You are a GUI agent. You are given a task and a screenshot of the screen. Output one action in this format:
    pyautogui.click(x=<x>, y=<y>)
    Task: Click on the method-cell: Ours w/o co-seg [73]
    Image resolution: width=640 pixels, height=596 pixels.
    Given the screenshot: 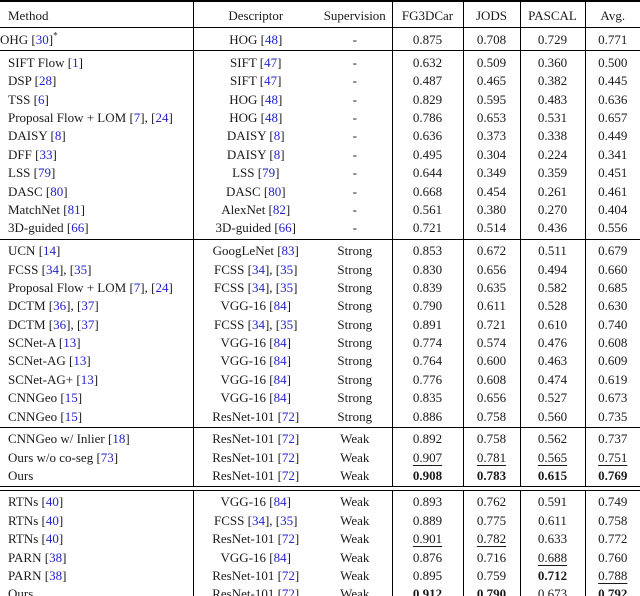 What is the action you would take?
    pyautogui.click(x=63, y=457)
    